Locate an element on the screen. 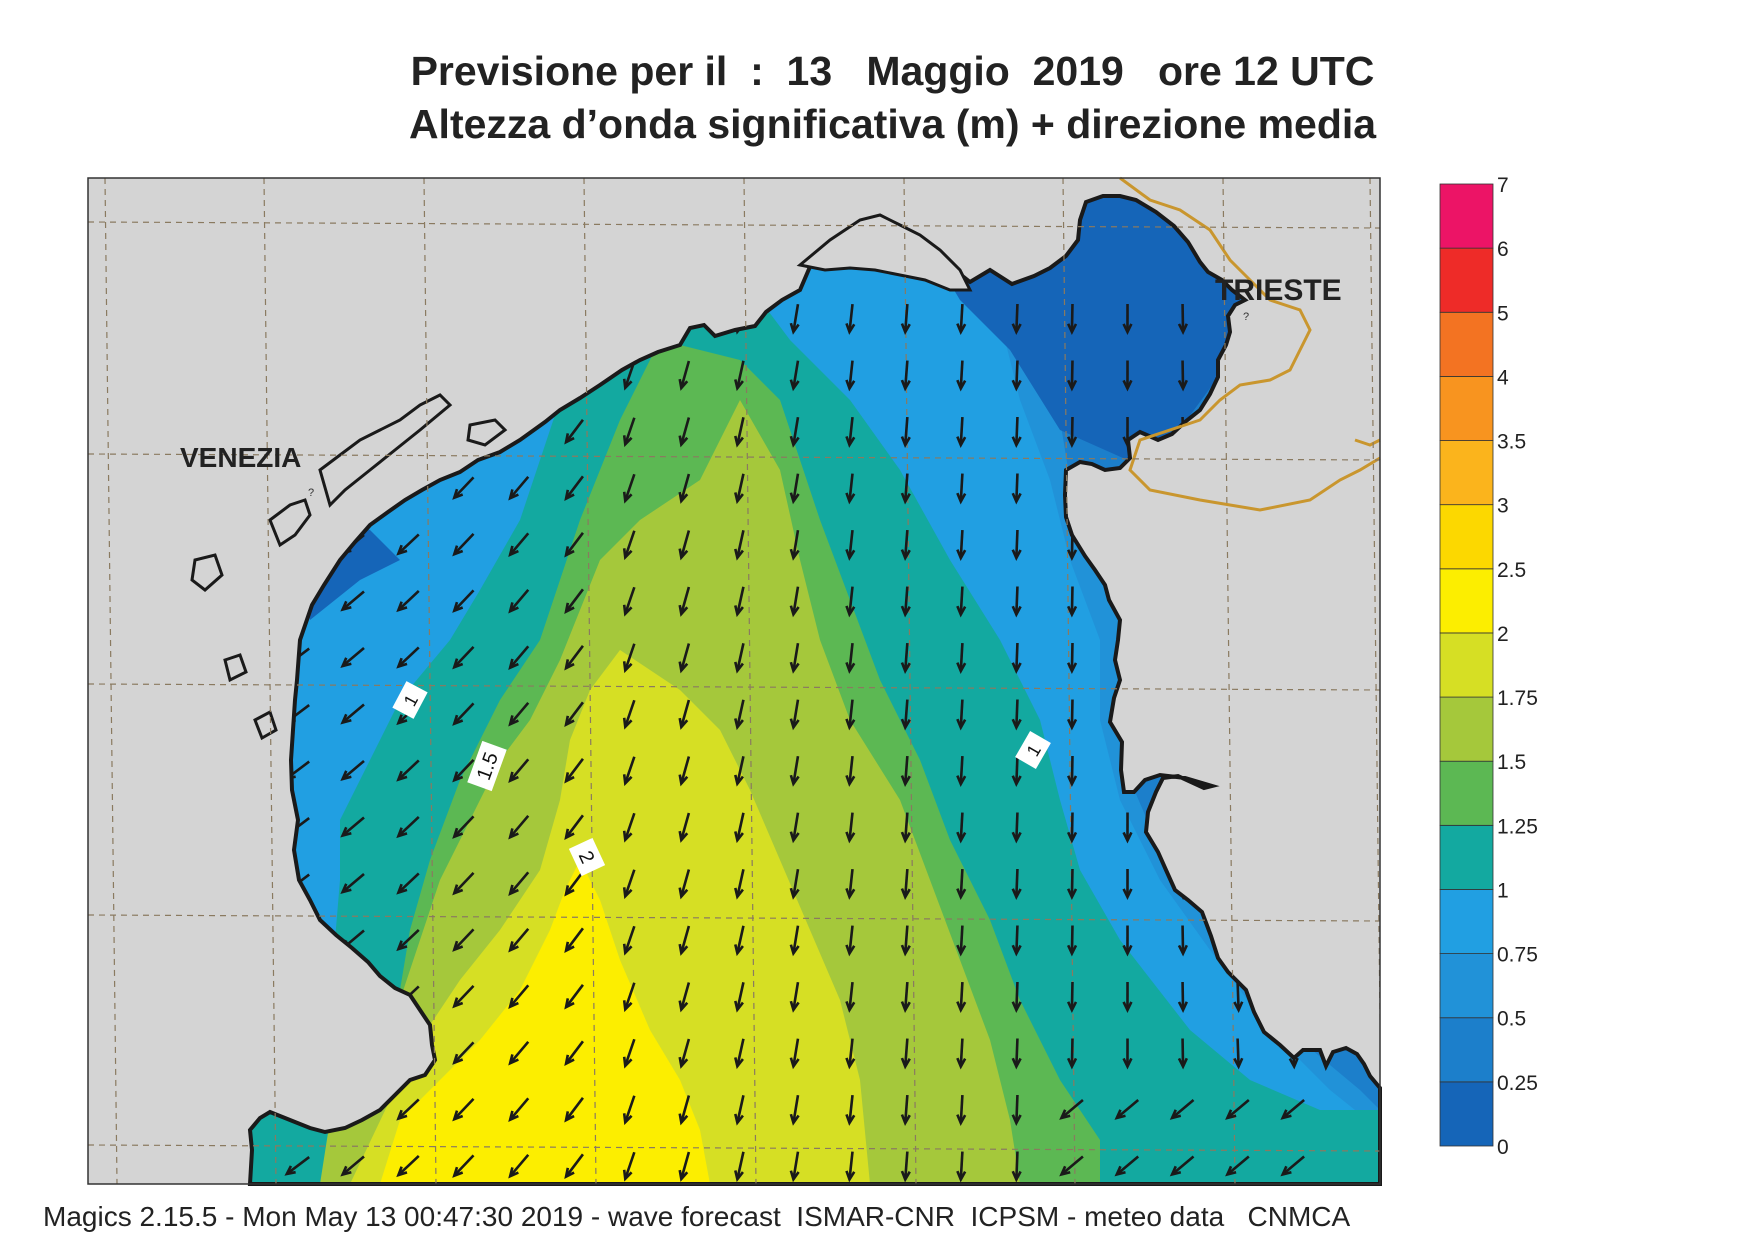  contour-label-1-east: 1 is located at coordinates (1033, 750).